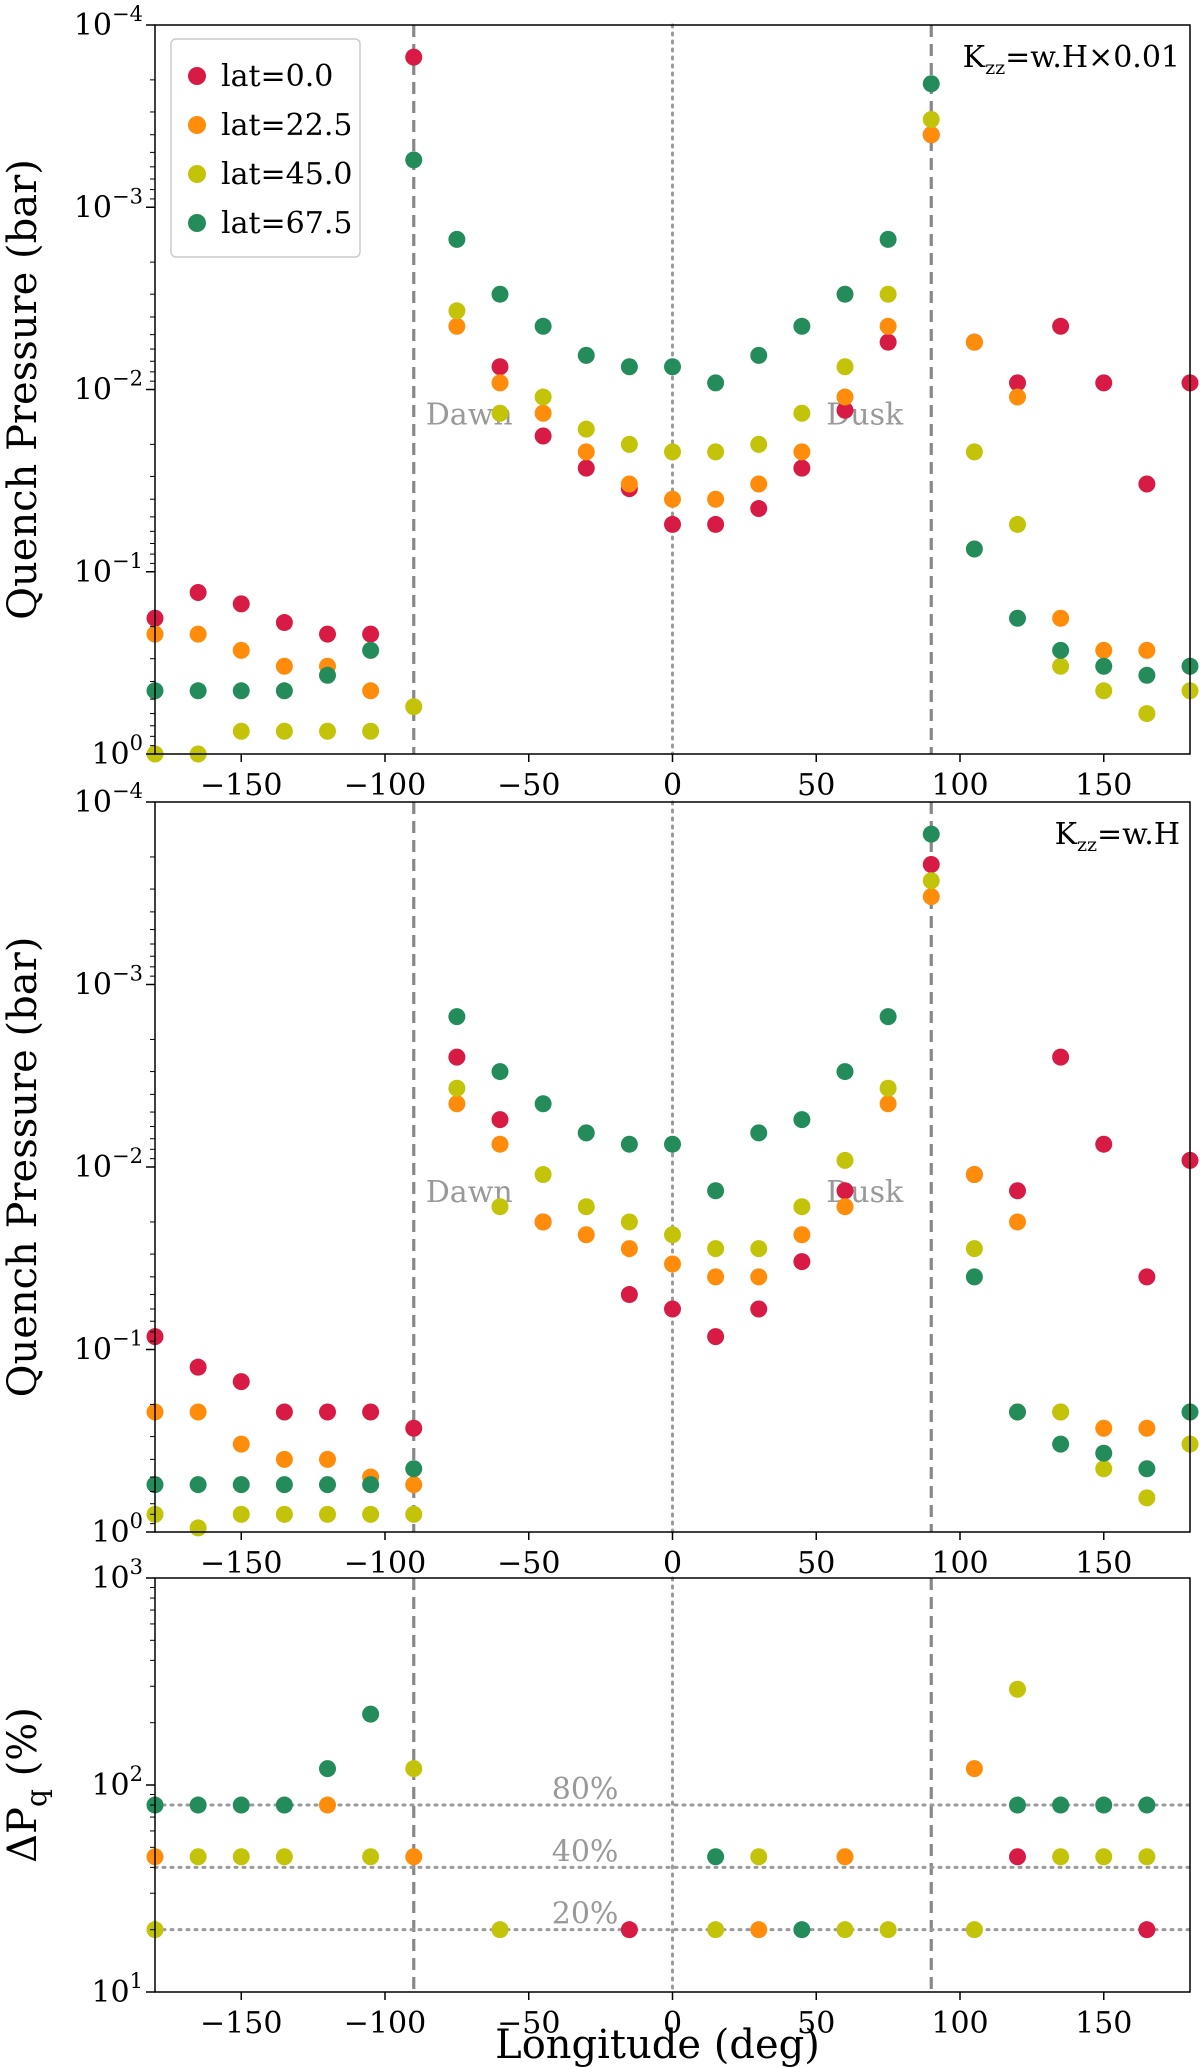  Describe the element at coordinates (117, 751) in the screenshot. I see `y-tick-label: 10⁰` at that location.